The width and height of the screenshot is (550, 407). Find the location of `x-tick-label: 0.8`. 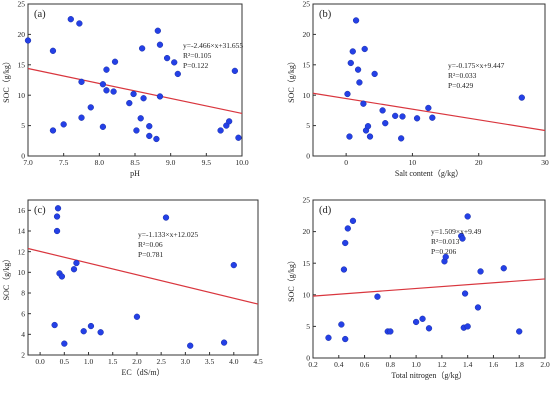

x-tick-label: 0.8 is located at coordinates (391, 364).